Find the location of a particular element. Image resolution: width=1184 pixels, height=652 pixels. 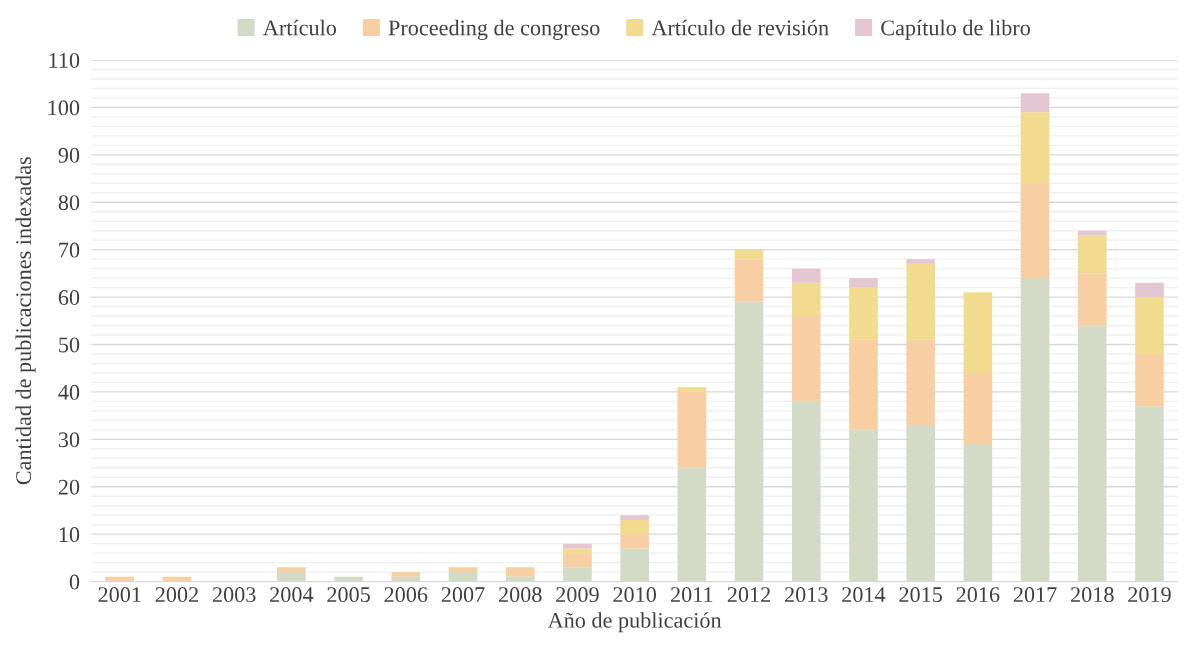

y-tick-label: 50 is located at coordinates (69, 345).